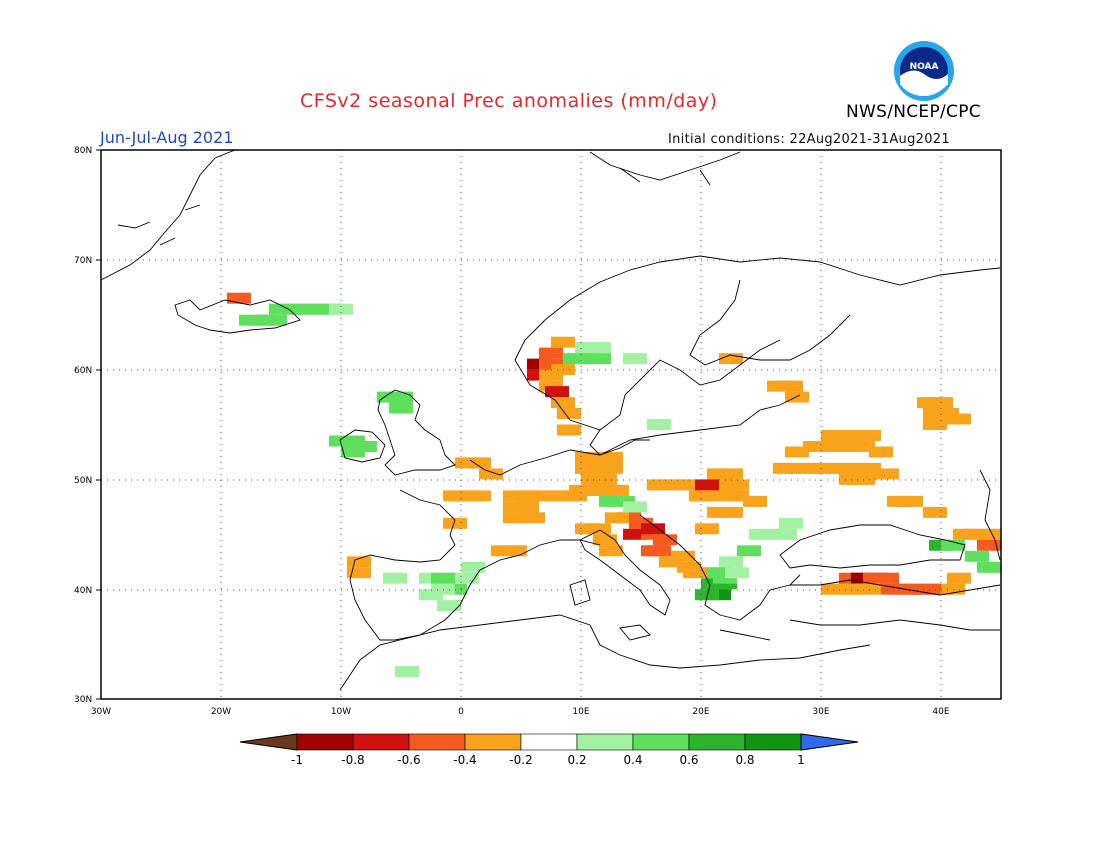  What do you see at coordinates (549, 750) in the screenshot?
I see `colorbar: -1 -0.8 -0.6 -0.4 -0.2 0.2 0.4 0.6 0.8 1` at bounding box center [549, 750].